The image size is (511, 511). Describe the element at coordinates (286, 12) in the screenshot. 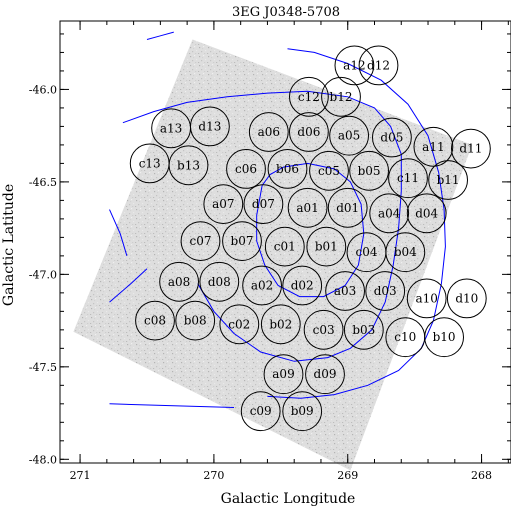

I see `chart-title: 3EG J0348-5708` at that location.